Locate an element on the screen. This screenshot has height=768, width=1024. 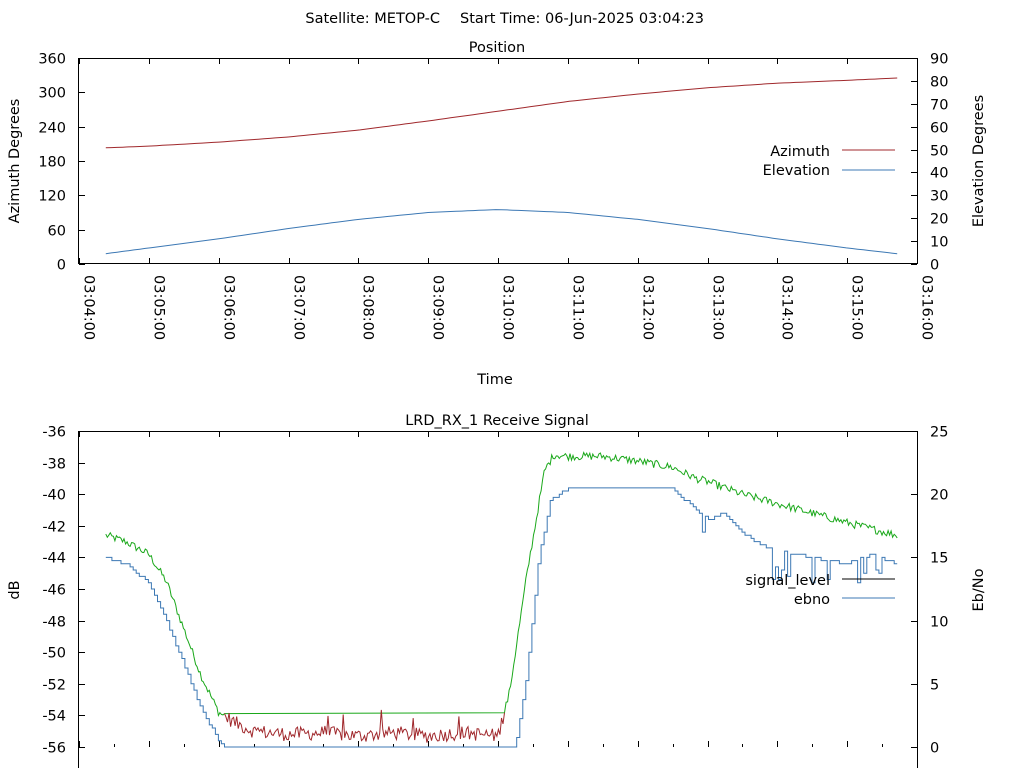
x-tick-label: 03:05:00 is located at coordinates (159, 307).